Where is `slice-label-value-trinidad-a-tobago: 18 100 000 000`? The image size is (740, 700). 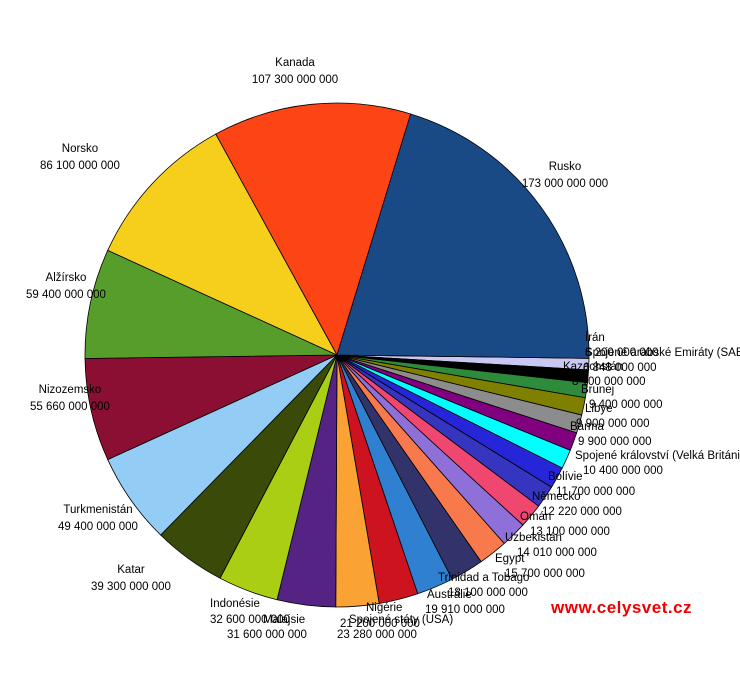 slice-label-value-trinidad-a-tobago: 18 100 000 000 is located at coordinates (488, 593).